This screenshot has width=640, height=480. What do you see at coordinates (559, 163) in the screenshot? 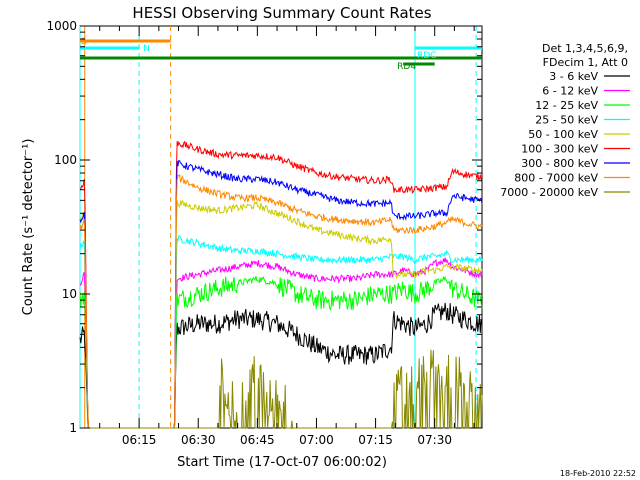
I see `legend-label-6: 300 - 800 keV` at bounding box center [559, 163].